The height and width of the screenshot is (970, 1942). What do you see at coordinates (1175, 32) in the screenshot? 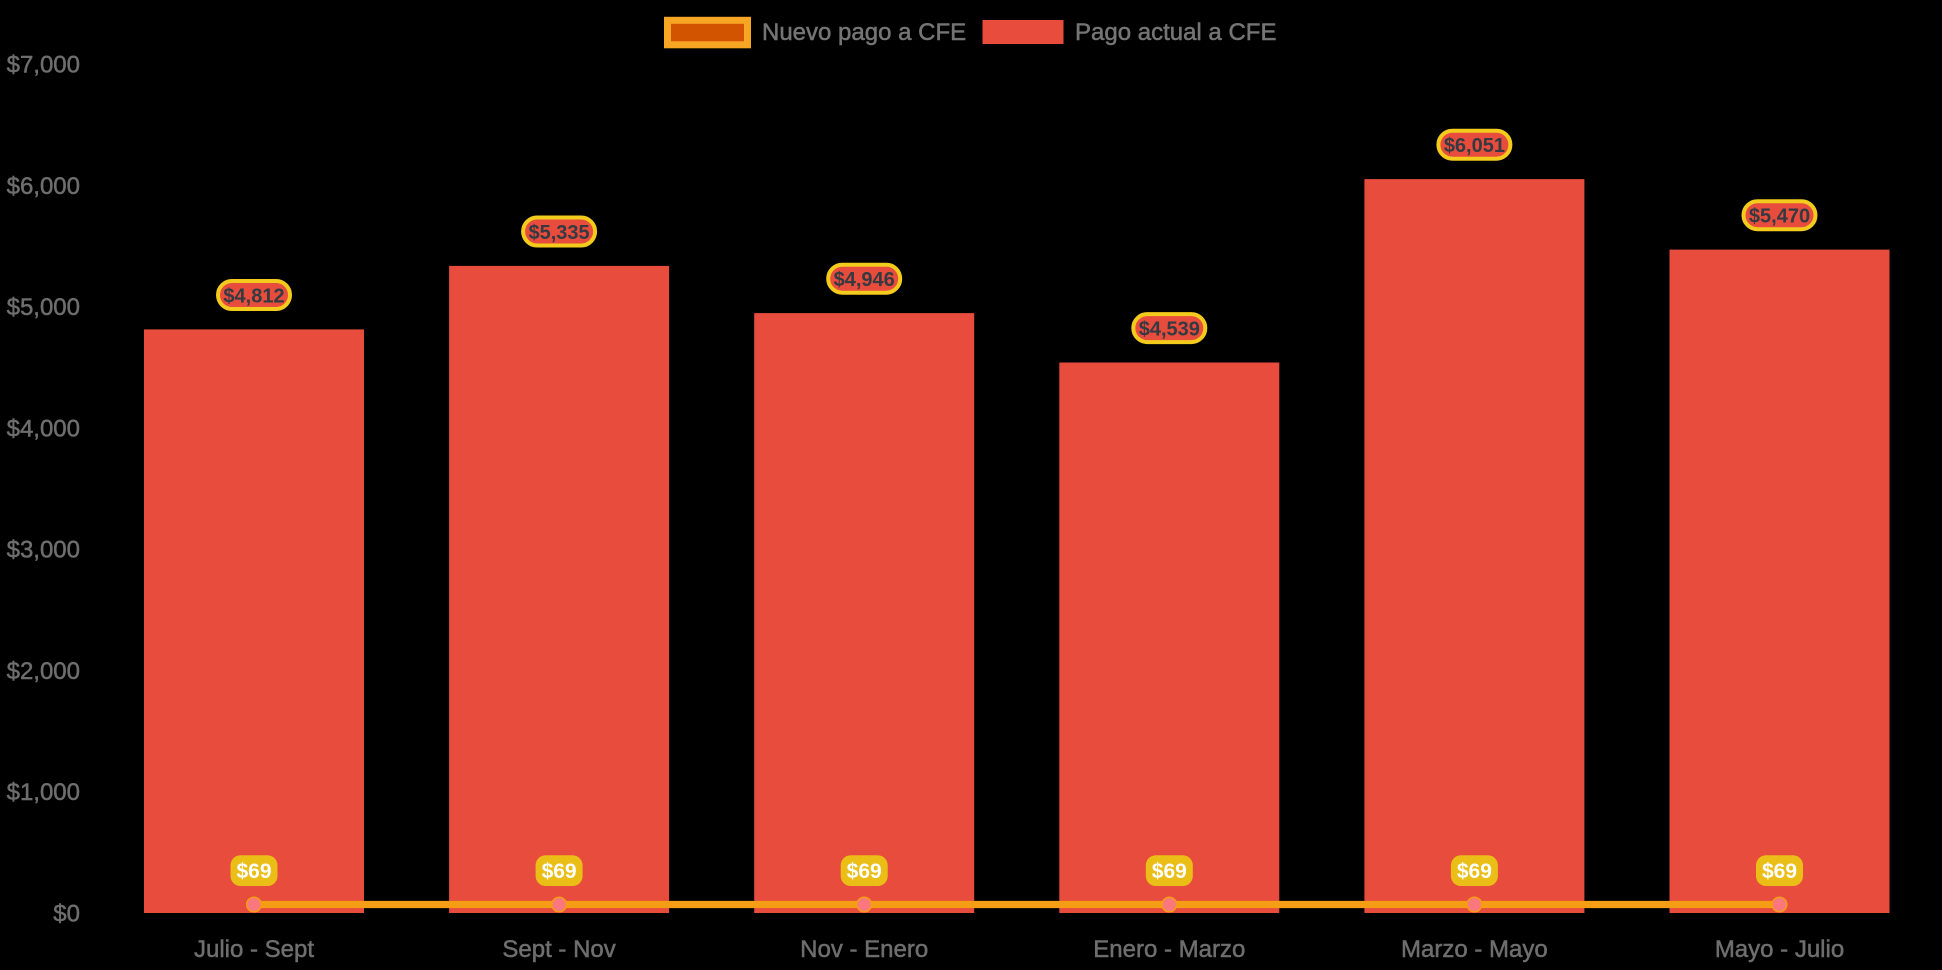
I see `svg-text: Pago actual a CFE` at bounding box center [1175, 32].